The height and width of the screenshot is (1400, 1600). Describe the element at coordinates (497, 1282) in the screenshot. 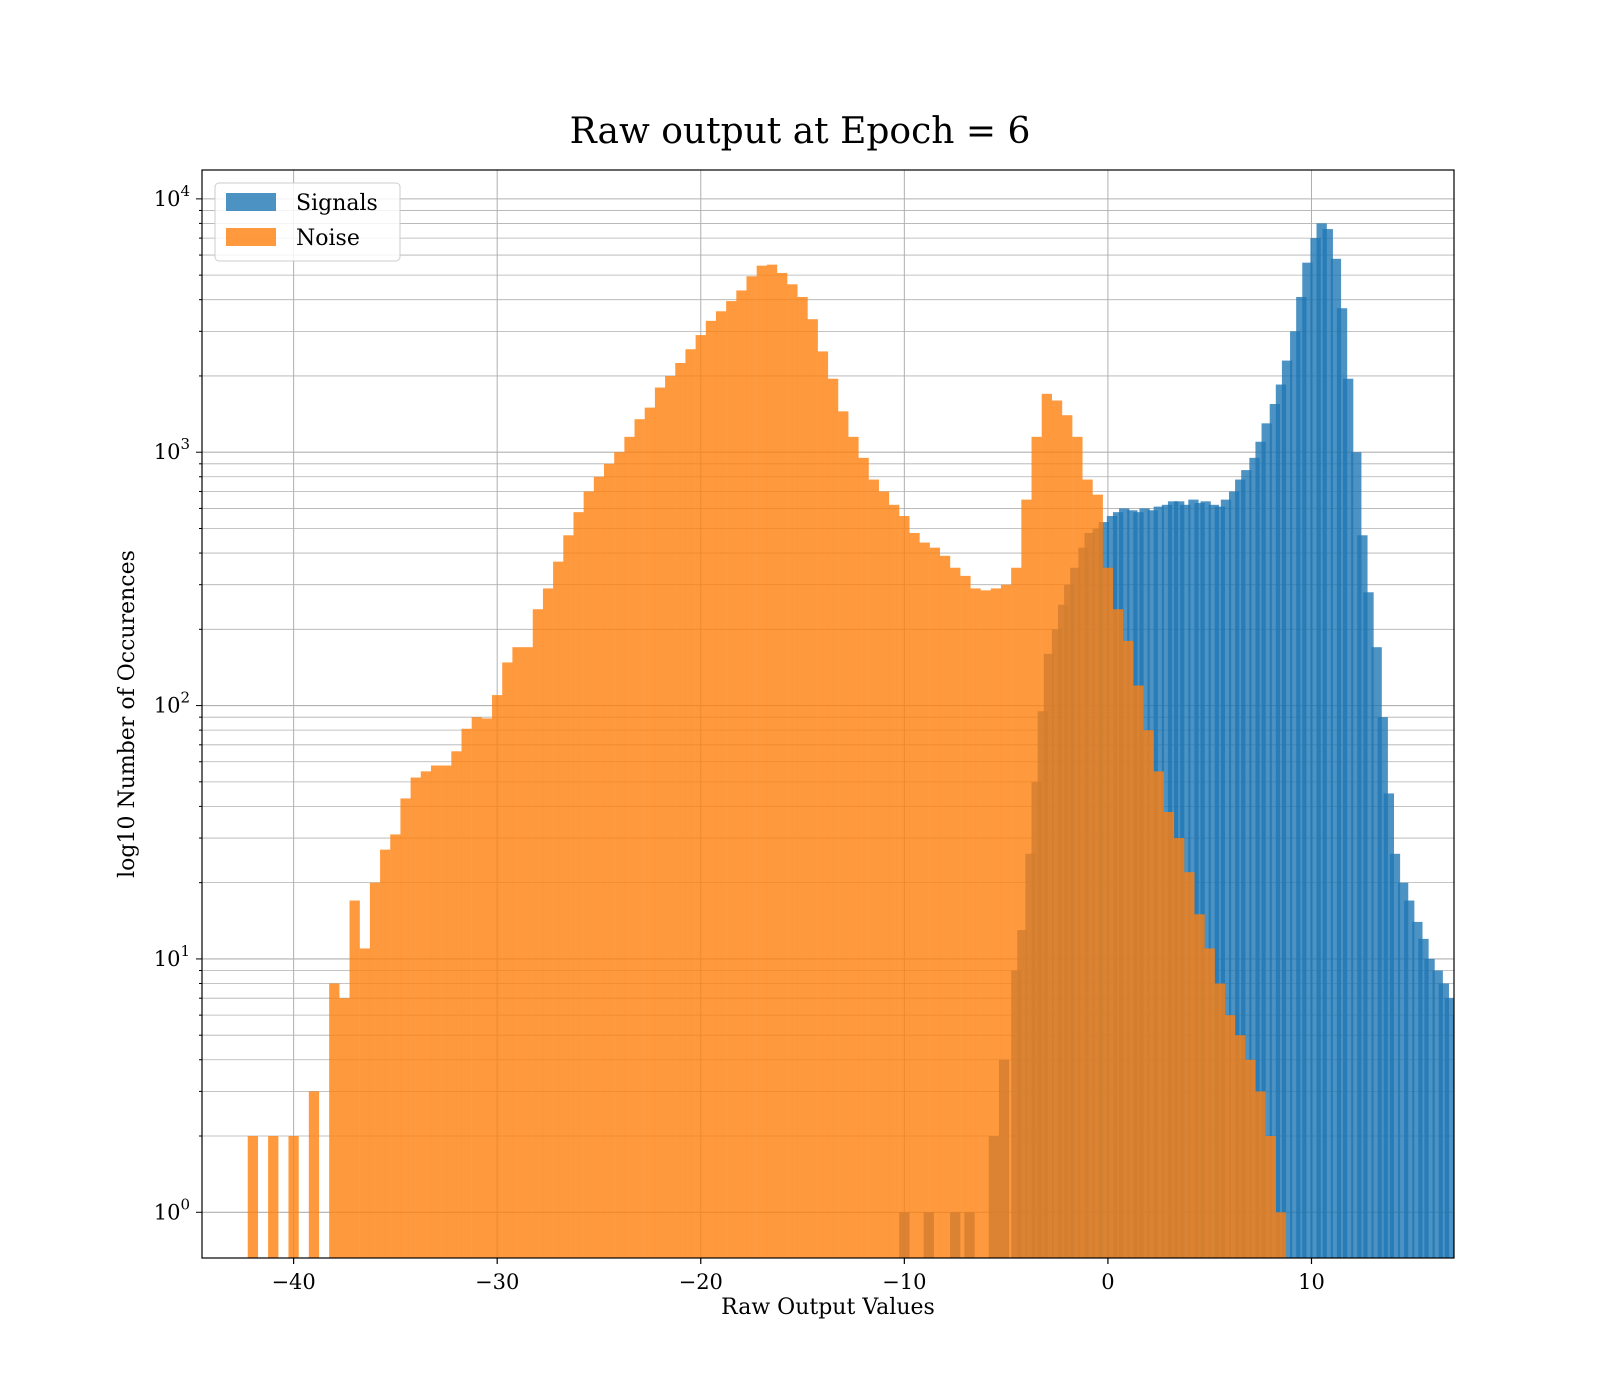

I see `x-tick-label: −30` at that location.